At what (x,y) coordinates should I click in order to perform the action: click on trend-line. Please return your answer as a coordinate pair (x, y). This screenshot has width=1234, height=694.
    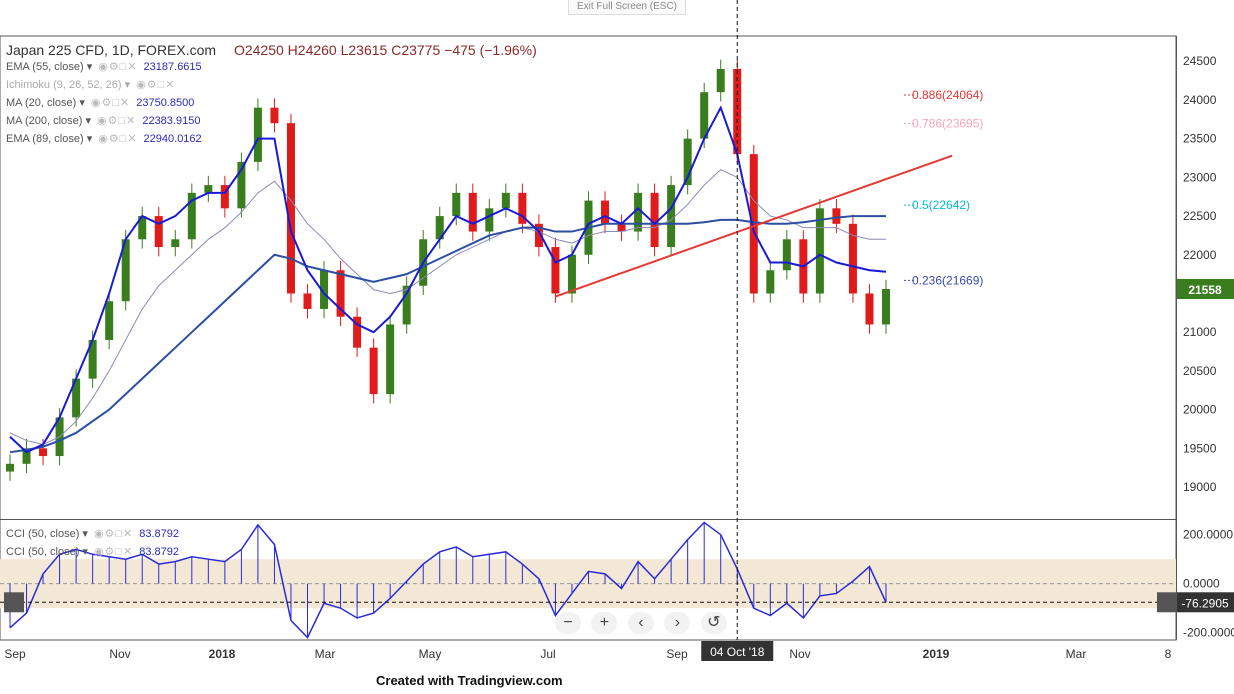
    Looking at the image, I should click on (754, 226).